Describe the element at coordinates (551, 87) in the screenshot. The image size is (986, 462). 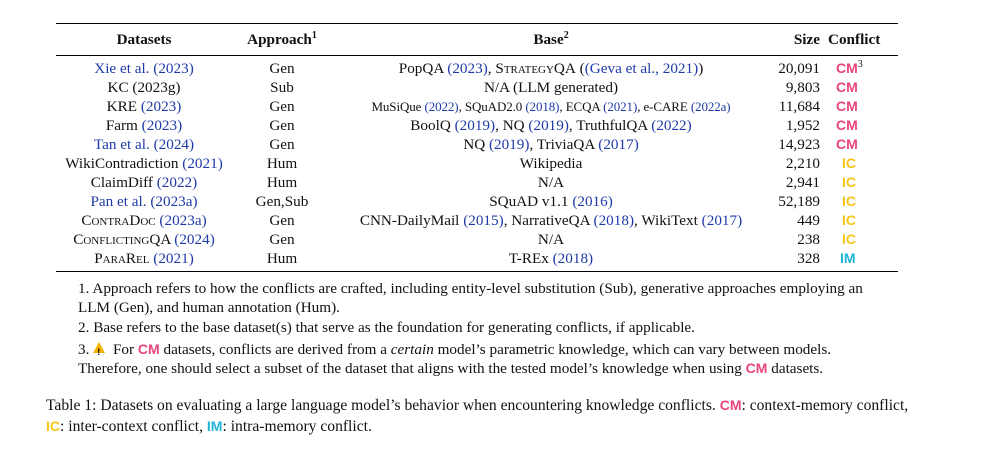
I see `base-cell: N/A (LLM generated)` at that location.